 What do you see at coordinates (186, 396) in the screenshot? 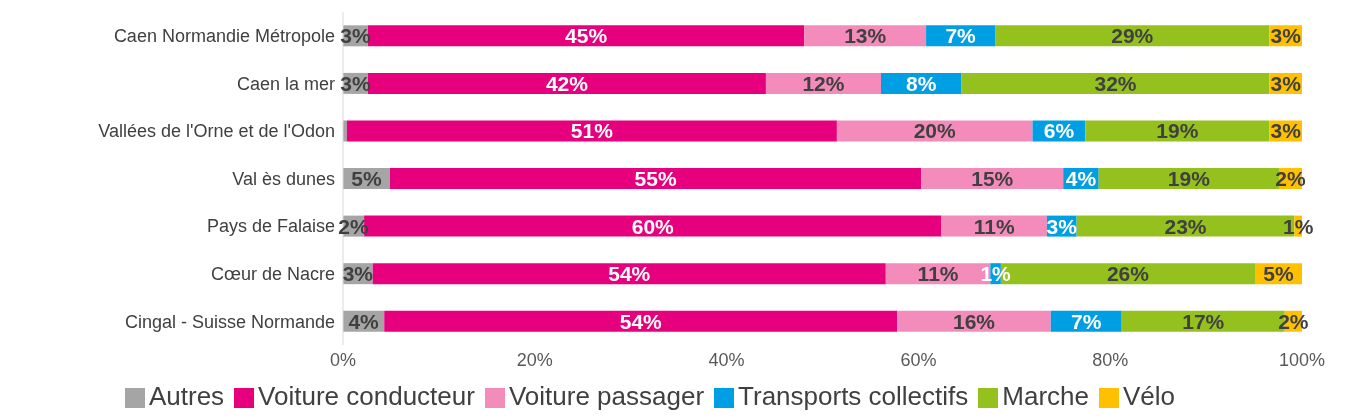
I see `legend-label: Autres` at bounding box center [186, 396].